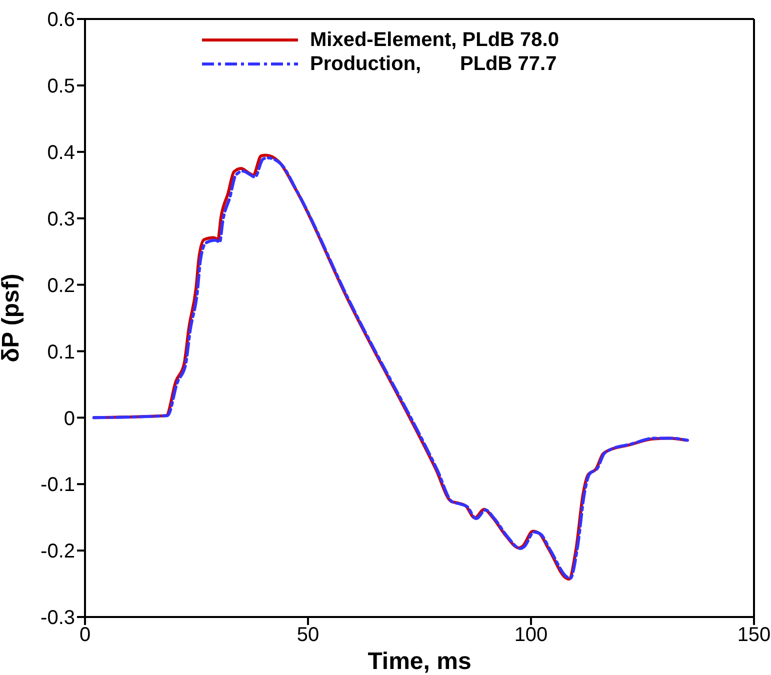 Image resolution: width=771 pixels, height=675 pixels. What do you see at coordinates (61, 153) in the screenshot?
I see `y-tick-label: 0.4` at bounding box center [61, 153].